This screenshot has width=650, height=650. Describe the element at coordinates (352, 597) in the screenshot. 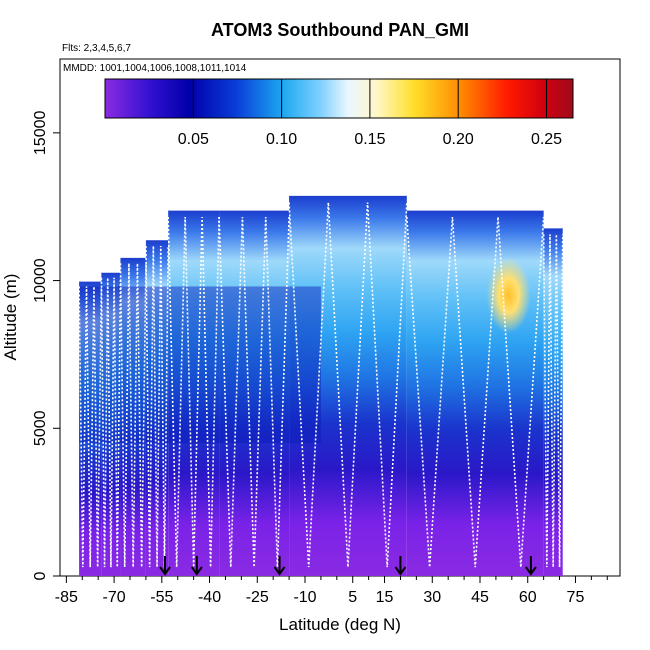

I see `x-tick-label: 5` at that location.